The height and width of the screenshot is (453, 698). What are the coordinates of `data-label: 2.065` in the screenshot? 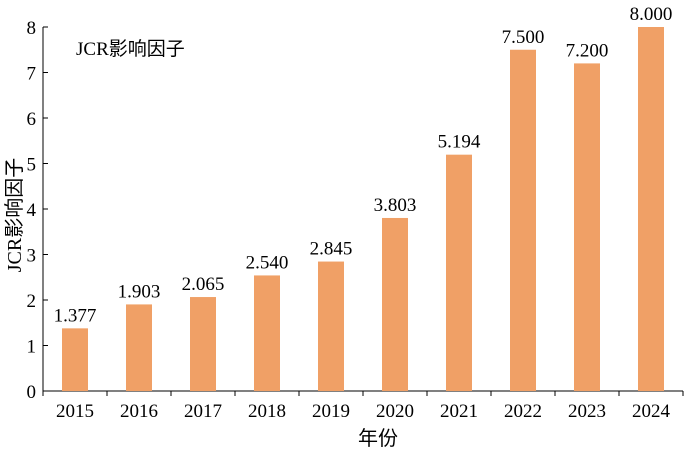 It's located at (203, 284).